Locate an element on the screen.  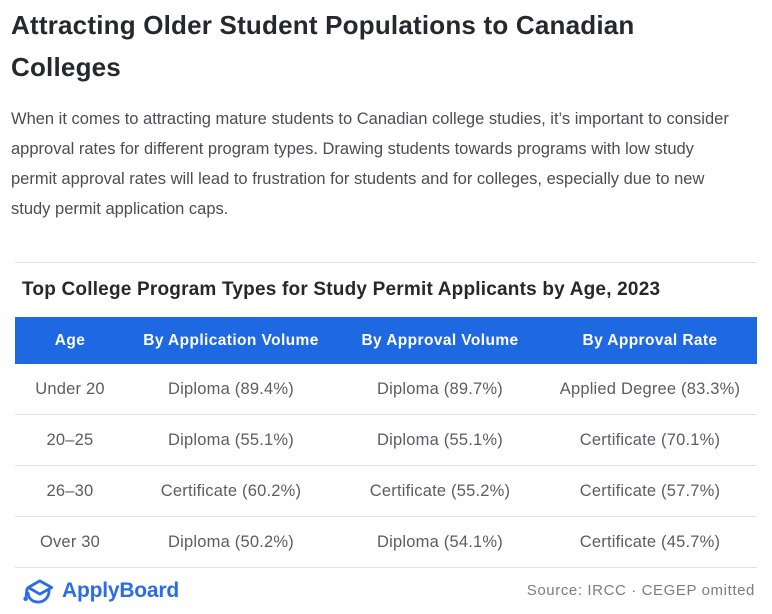
cell-approval-volume: Certificate (55.2%) is located at coordinates (440, 491).